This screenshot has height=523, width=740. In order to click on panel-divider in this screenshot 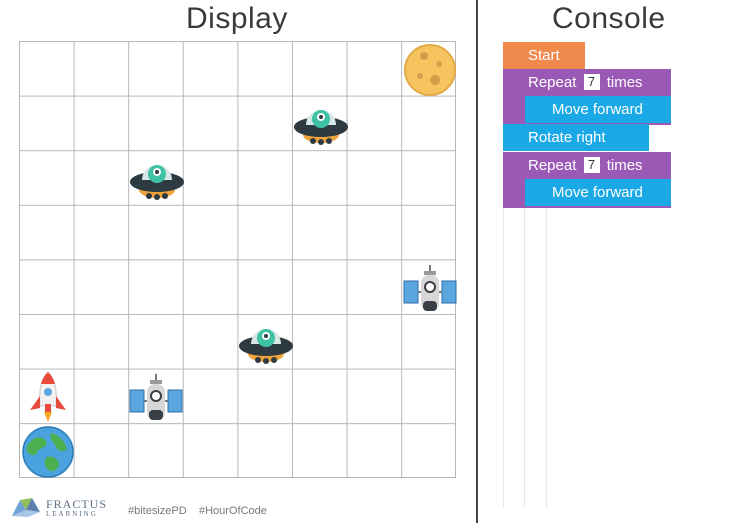, I will do `click(477, 261)`.